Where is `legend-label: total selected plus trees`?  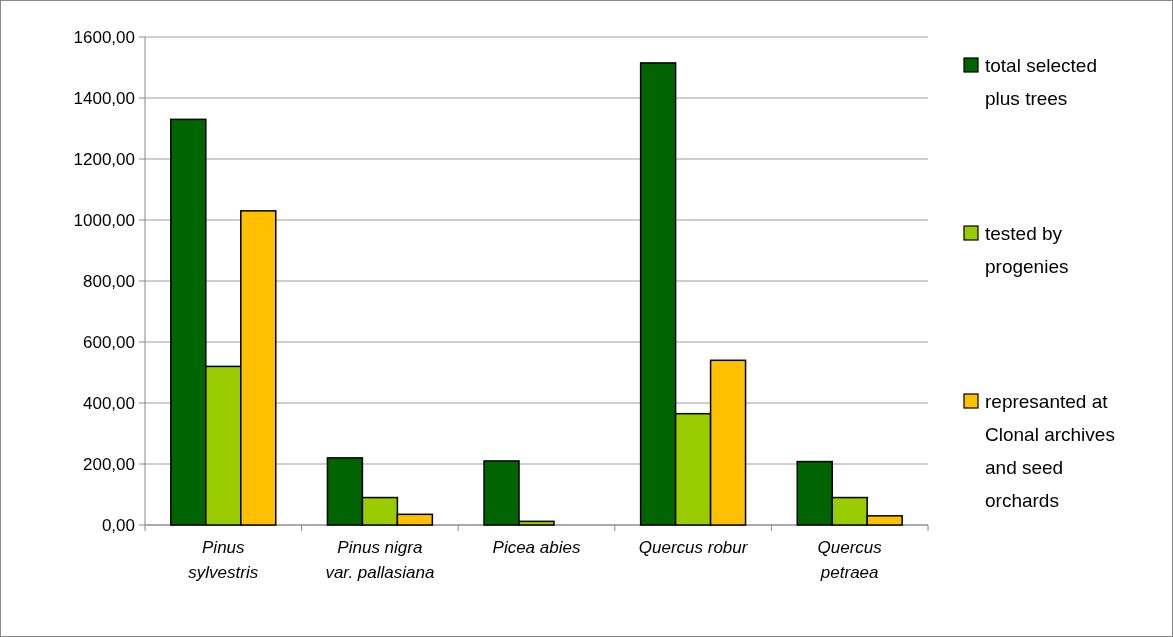 legend-label: total selected plus trees is located at coordinates (1041, 82).